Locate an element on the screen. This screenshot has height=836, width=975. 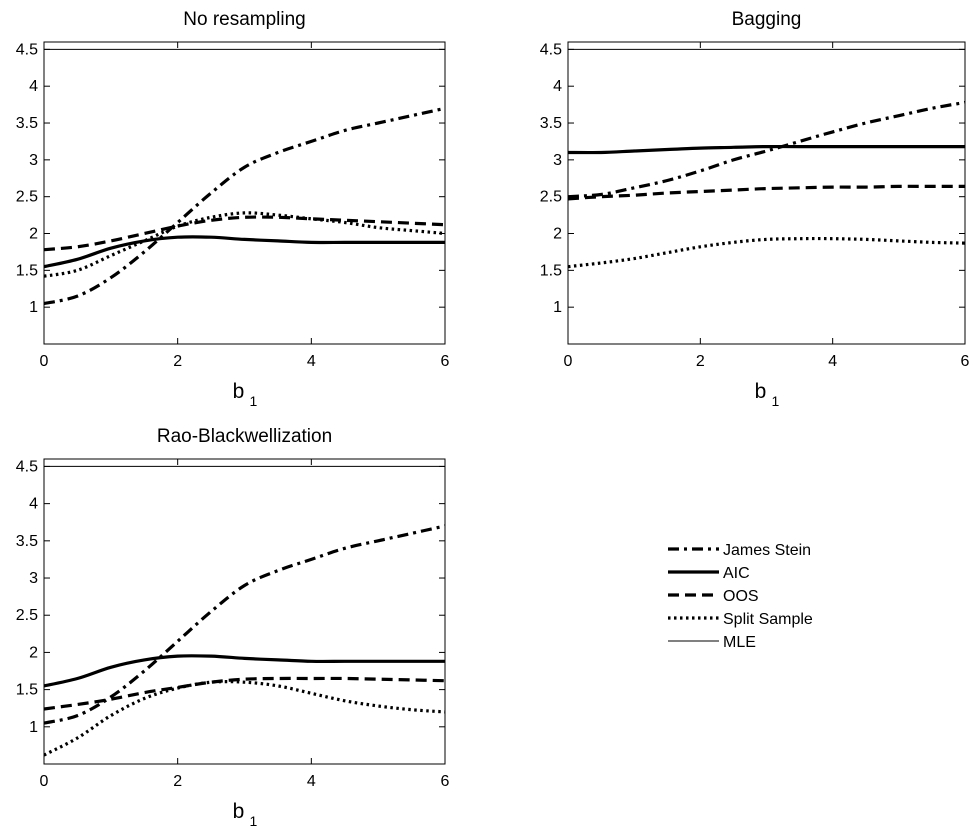
legend-item-james-stein: James Stein is located at coordinates (739, 550).